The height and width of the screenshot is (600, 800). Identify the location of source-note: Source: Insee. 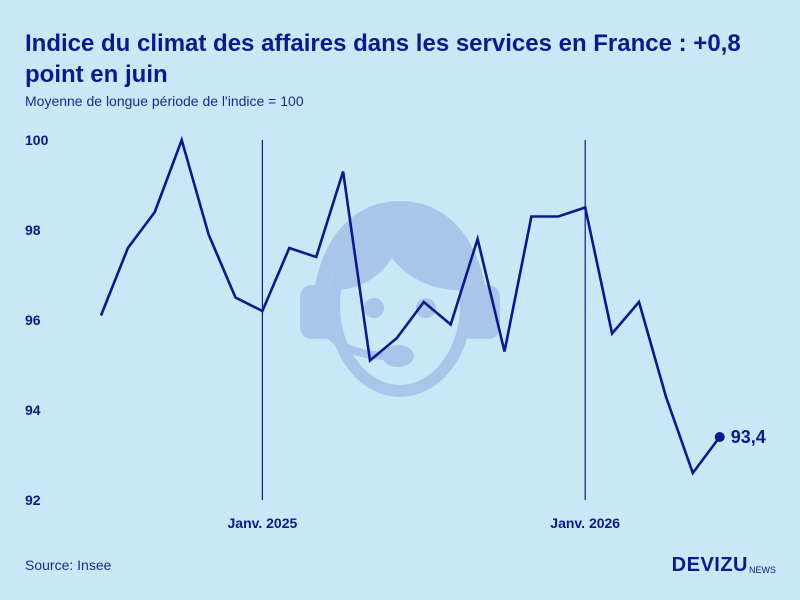
(68, 565).